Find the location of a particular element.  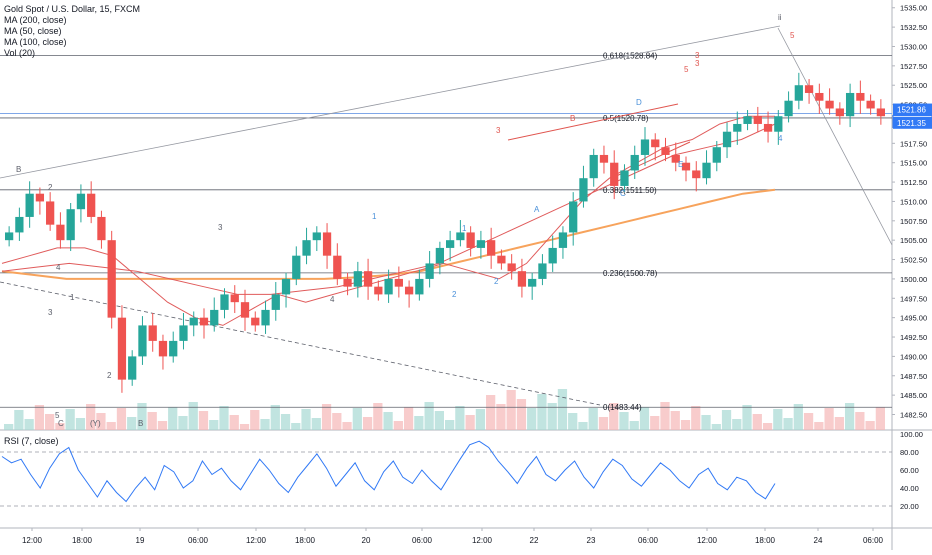

wave-label: 3 is located at coordinates (50, 312).